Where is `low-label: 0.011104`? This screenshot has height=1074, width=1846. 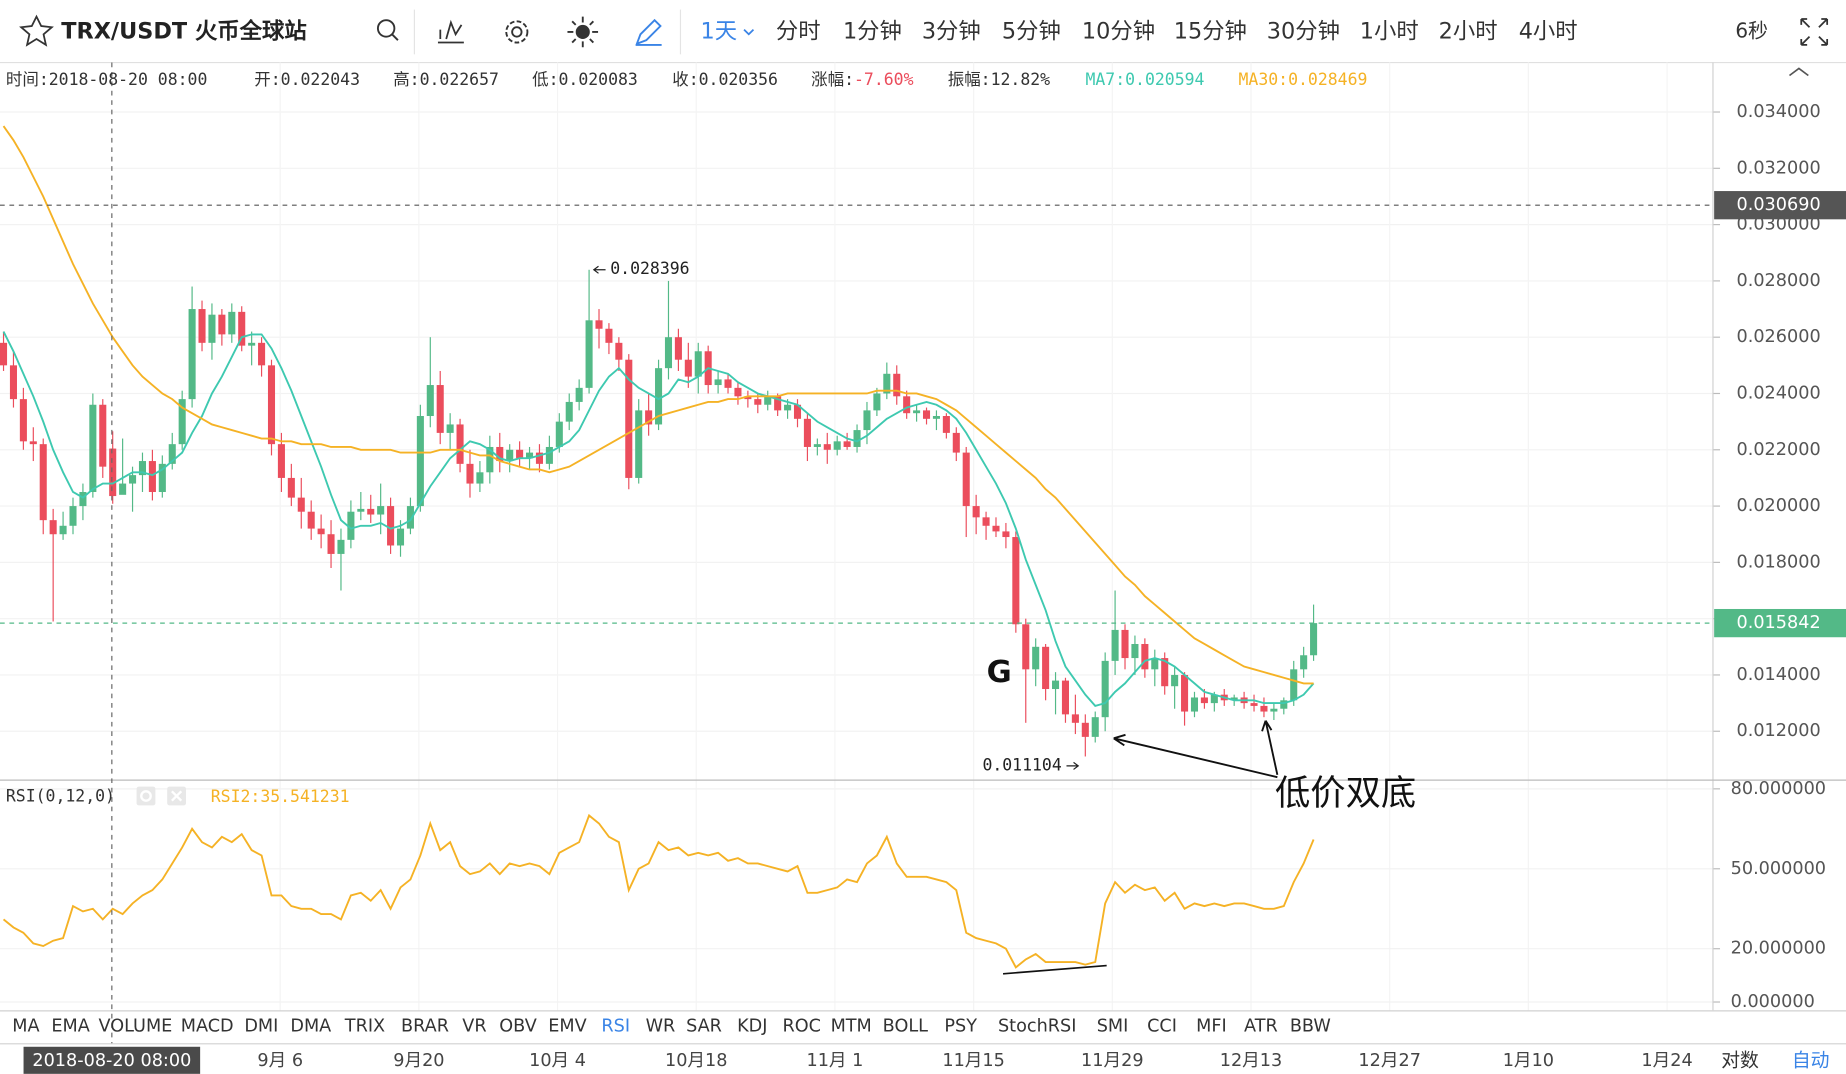 low-label: 0.011104 is located at coordinates (1021, 764).